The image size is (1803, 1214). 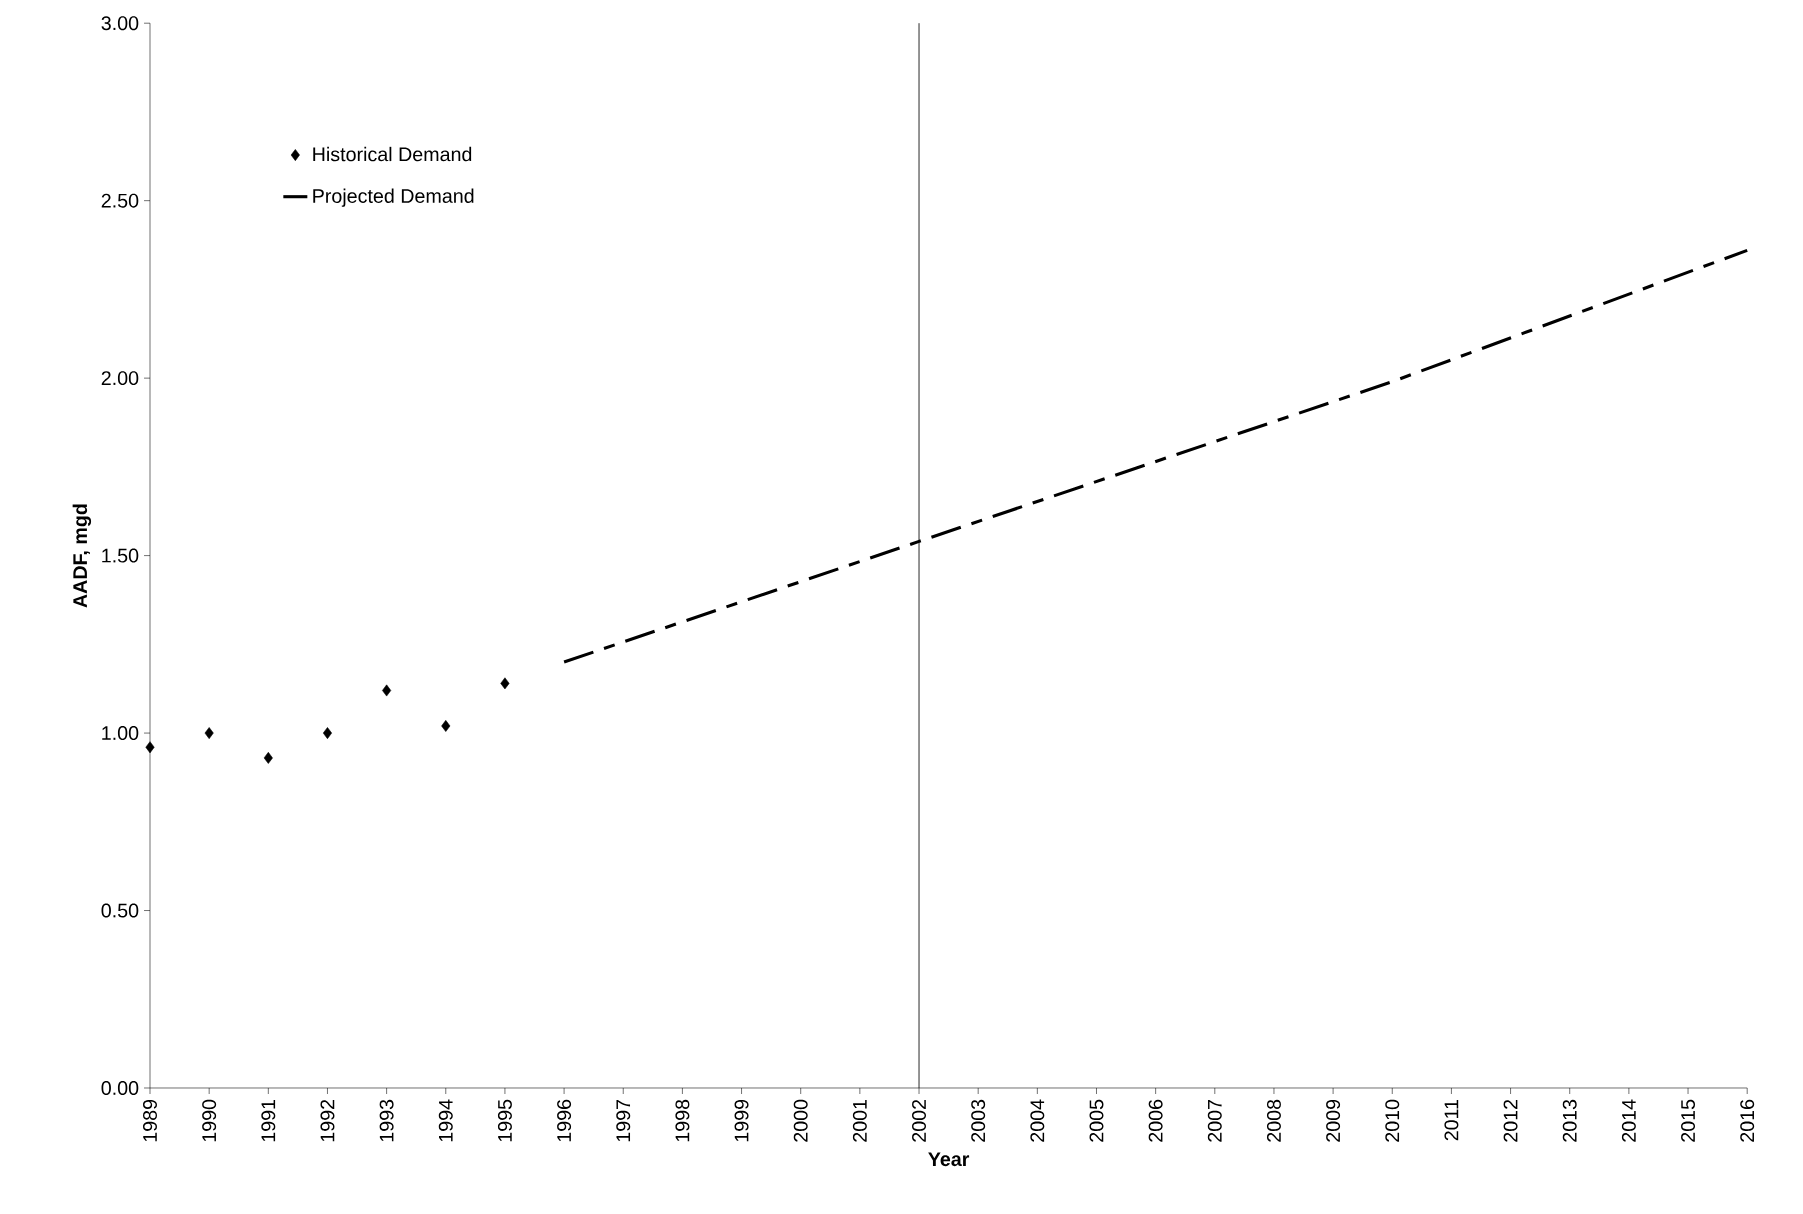 What do you see at coordinates (393, 197) in the screenshot?
I see `legend-label: Projected Demand` at bounding box center [393, 197].